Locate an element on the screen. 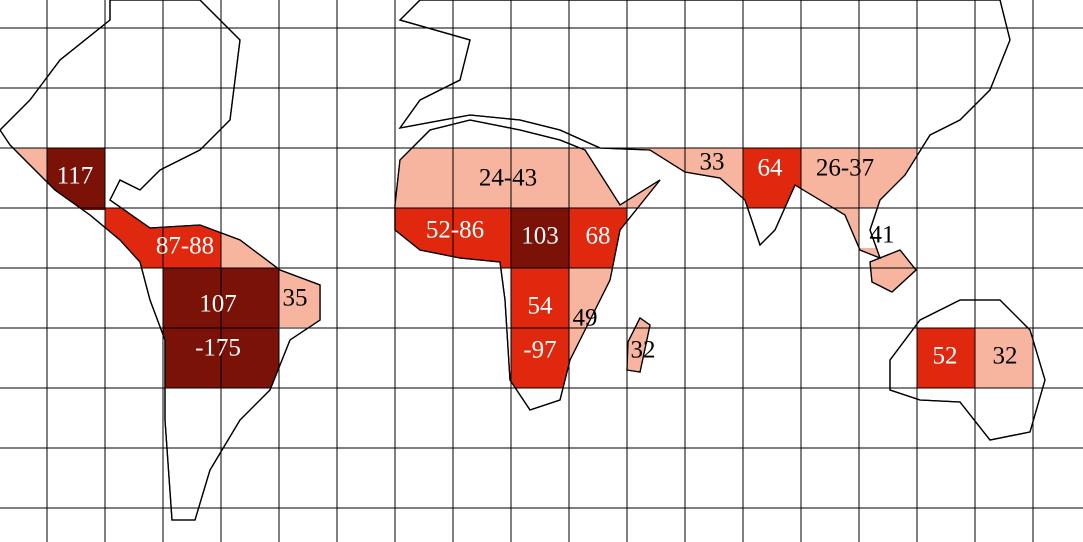 Image resolution: width=1083 pixels, height=542 pixels. region-label: 54 is located at coordinates (541, 306).